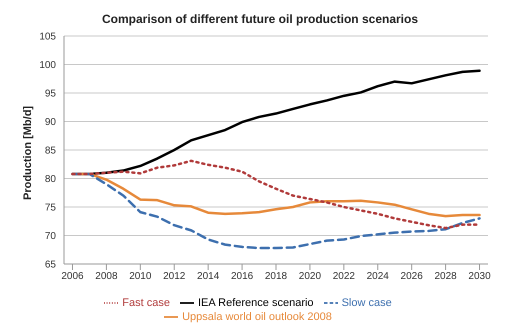 This screenshot has height=332, width=520. What do you see at coordinates (50, 265) in the screenshot?
I see `y-tick-label: 65` at bounding box center [50, 265].